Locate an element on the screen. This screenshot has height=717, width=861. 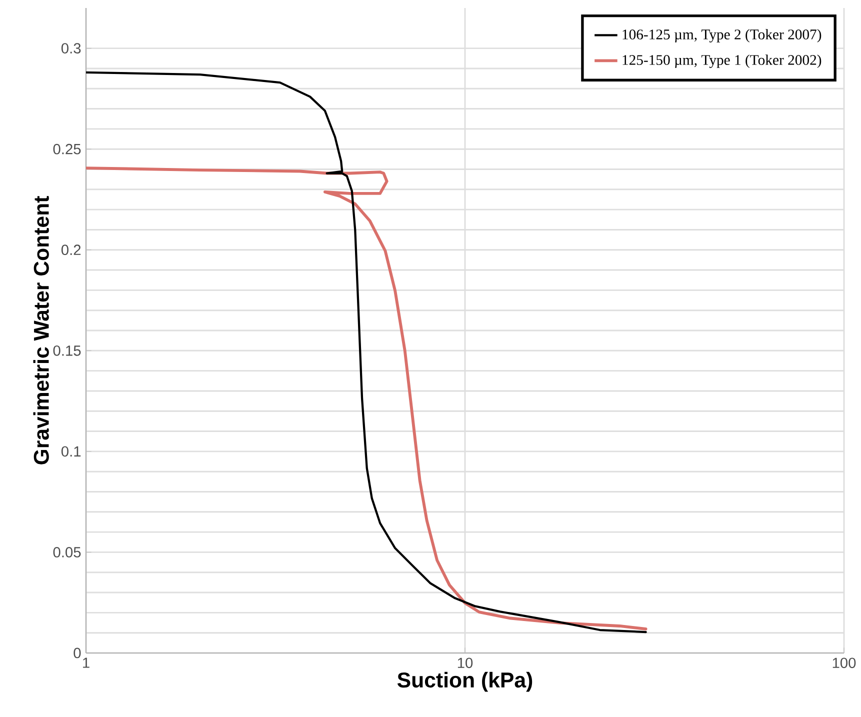
x-tick-label: 100 is located at coordinates (844, 663).